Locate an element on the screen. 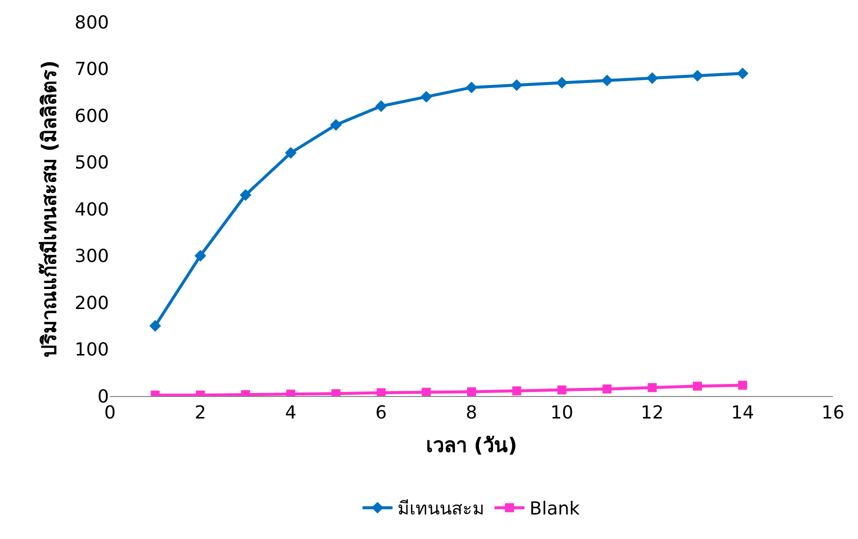 The height and width of the screenshot is (539, 858). x-tick-label: 8 is located at coordinates (472, 413).